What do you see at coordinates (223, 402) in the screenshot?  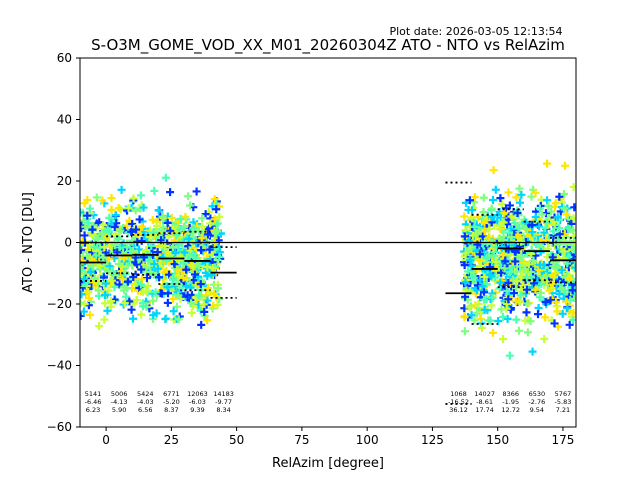 I see `bin-stat-value: -9.77` at bounding box center [223, 402].